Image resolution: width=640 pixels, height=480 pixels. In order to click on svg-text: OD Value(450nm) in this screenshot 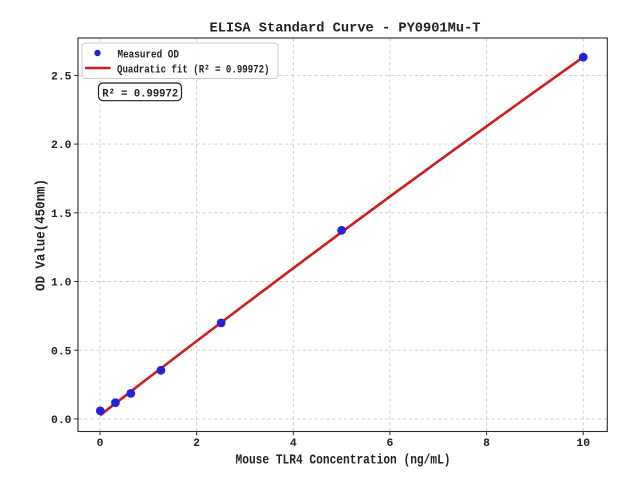, I will do `click(42, 235)`.